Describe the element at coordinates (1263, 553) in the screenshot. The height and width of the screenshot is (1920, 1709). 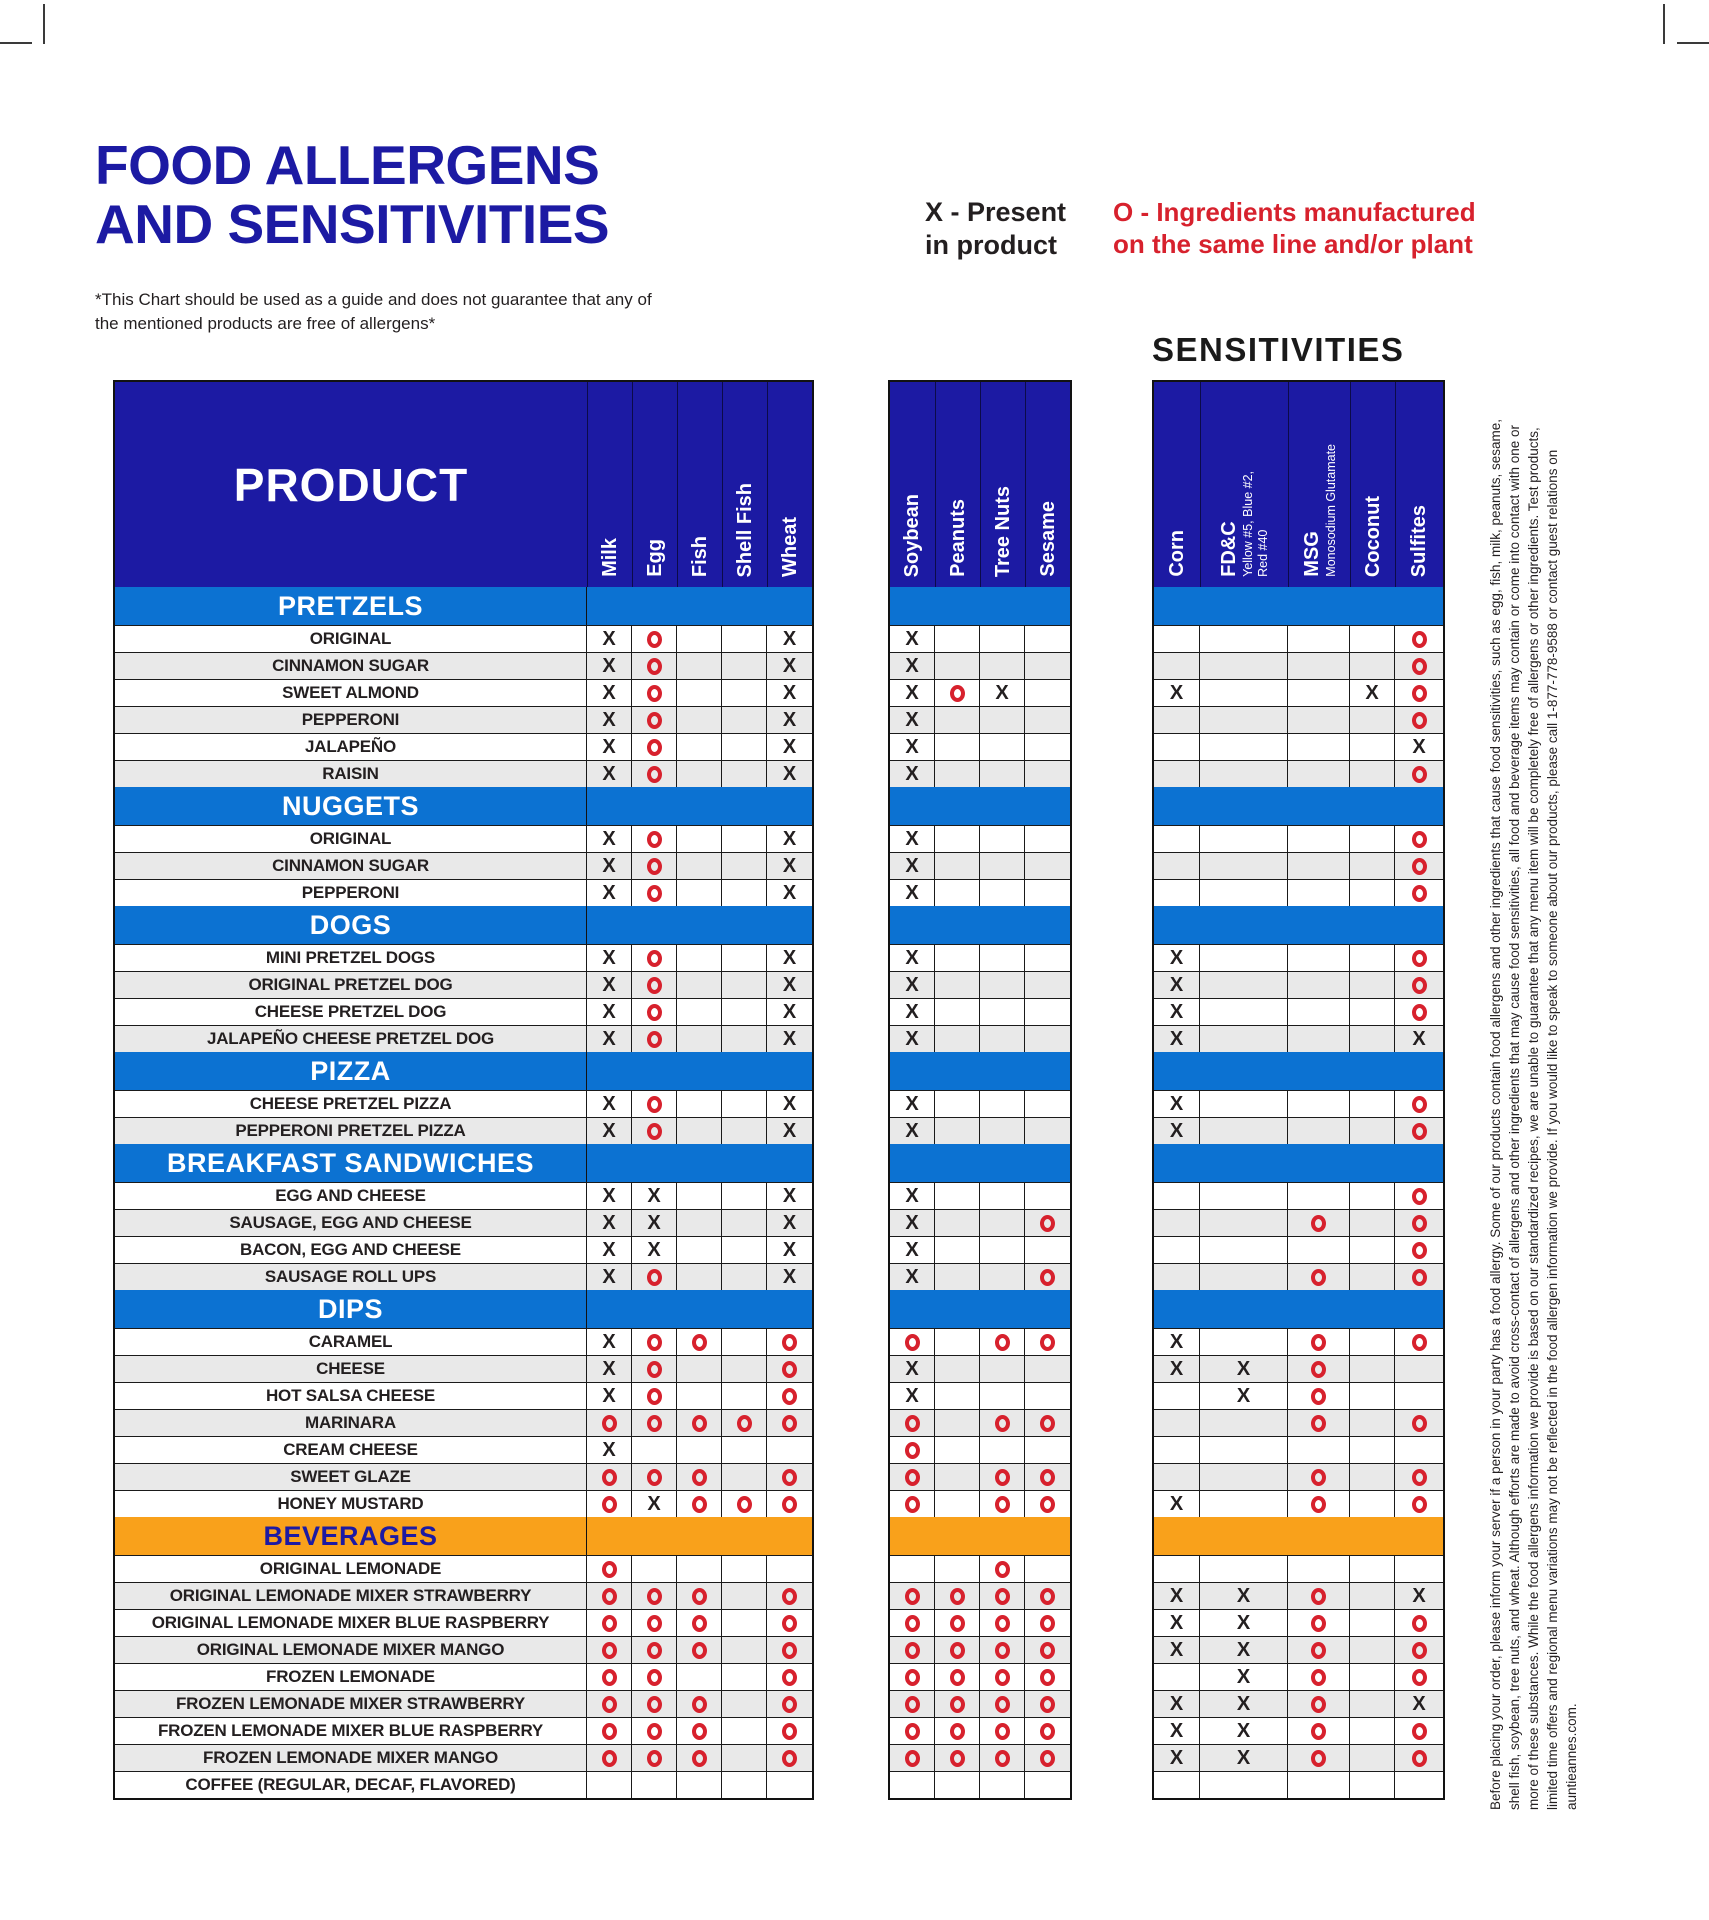
I see `column-sublabel-text: Red #40` at that location.